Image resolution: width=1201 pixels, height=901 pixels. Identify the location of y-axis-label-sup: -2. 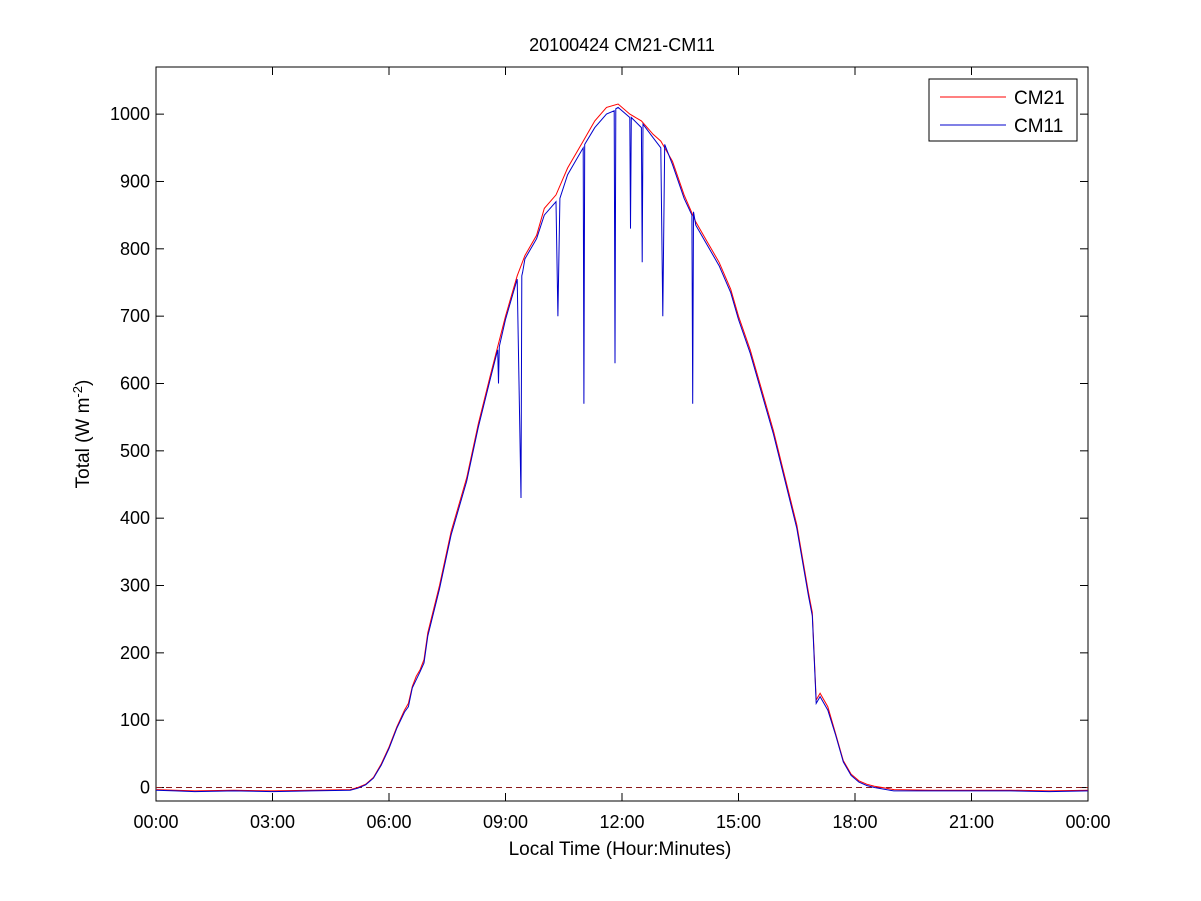
(77, 392).